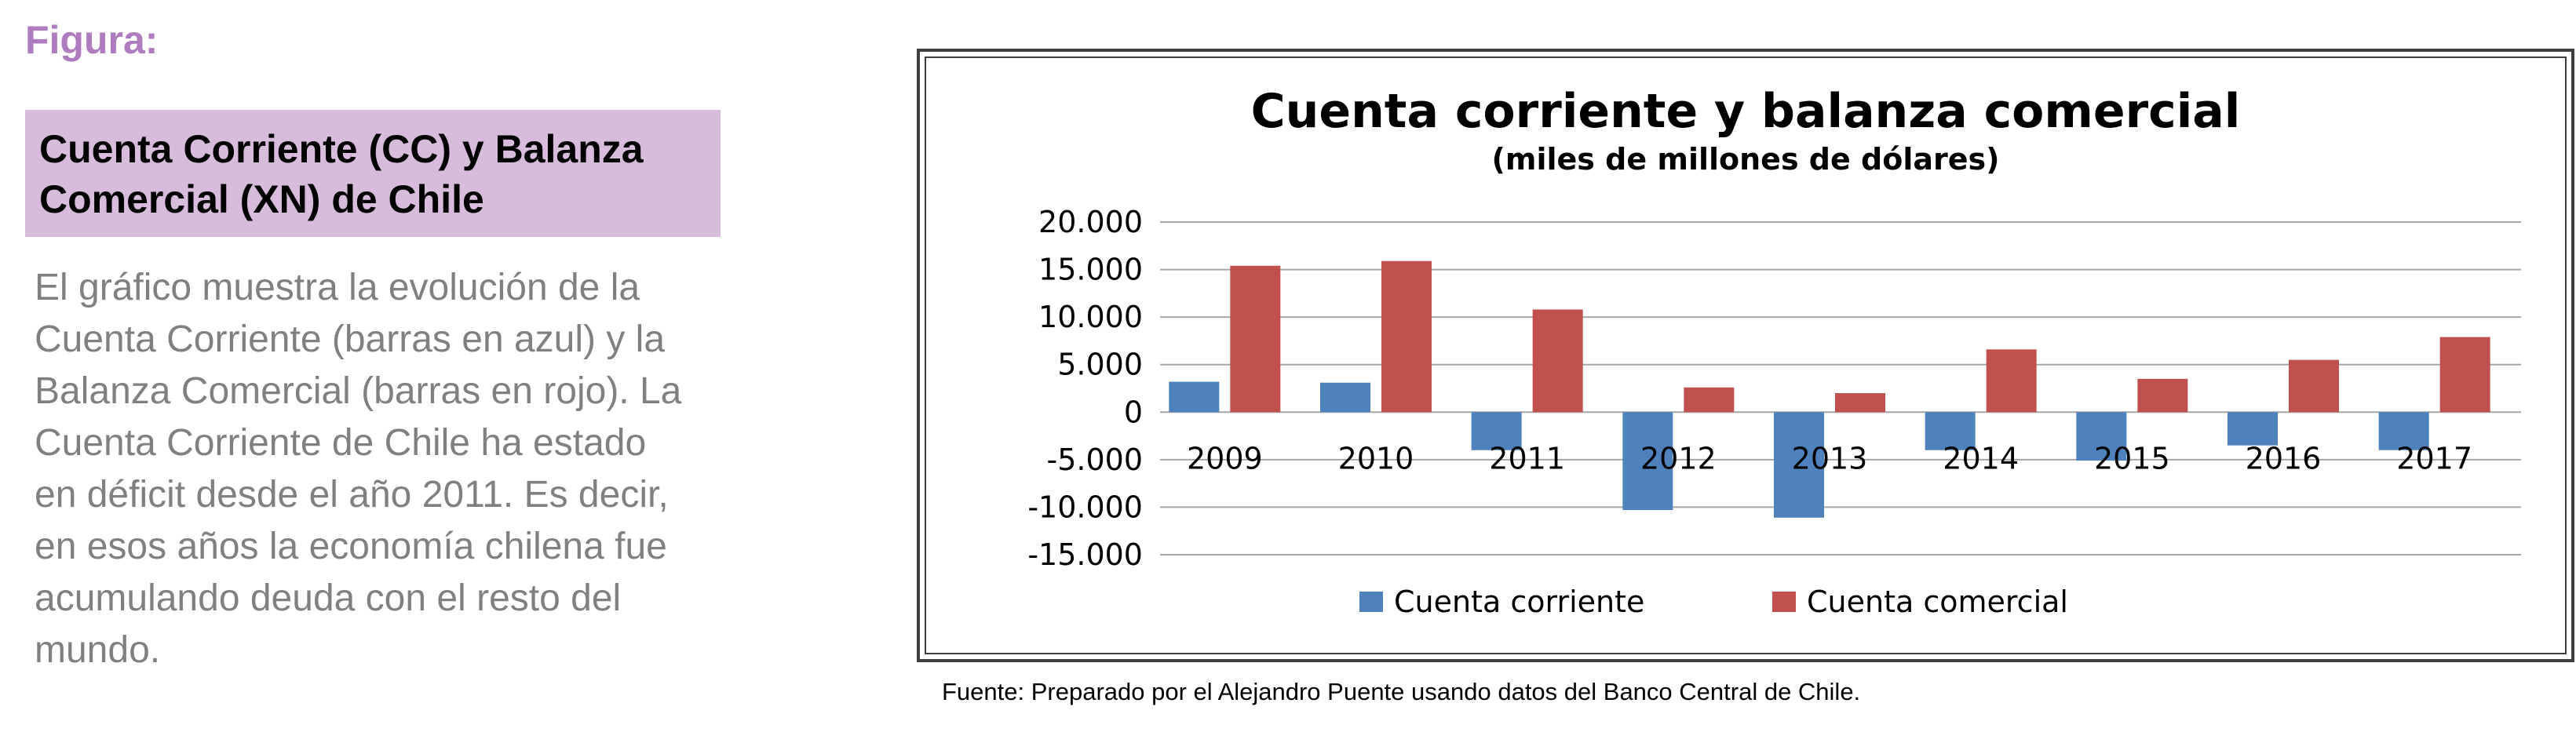  What do you see at coordinates (1519, 602) in the screenshot?
I see `legend-label: Cuenta corriente` at bounding box center [1519, 602].